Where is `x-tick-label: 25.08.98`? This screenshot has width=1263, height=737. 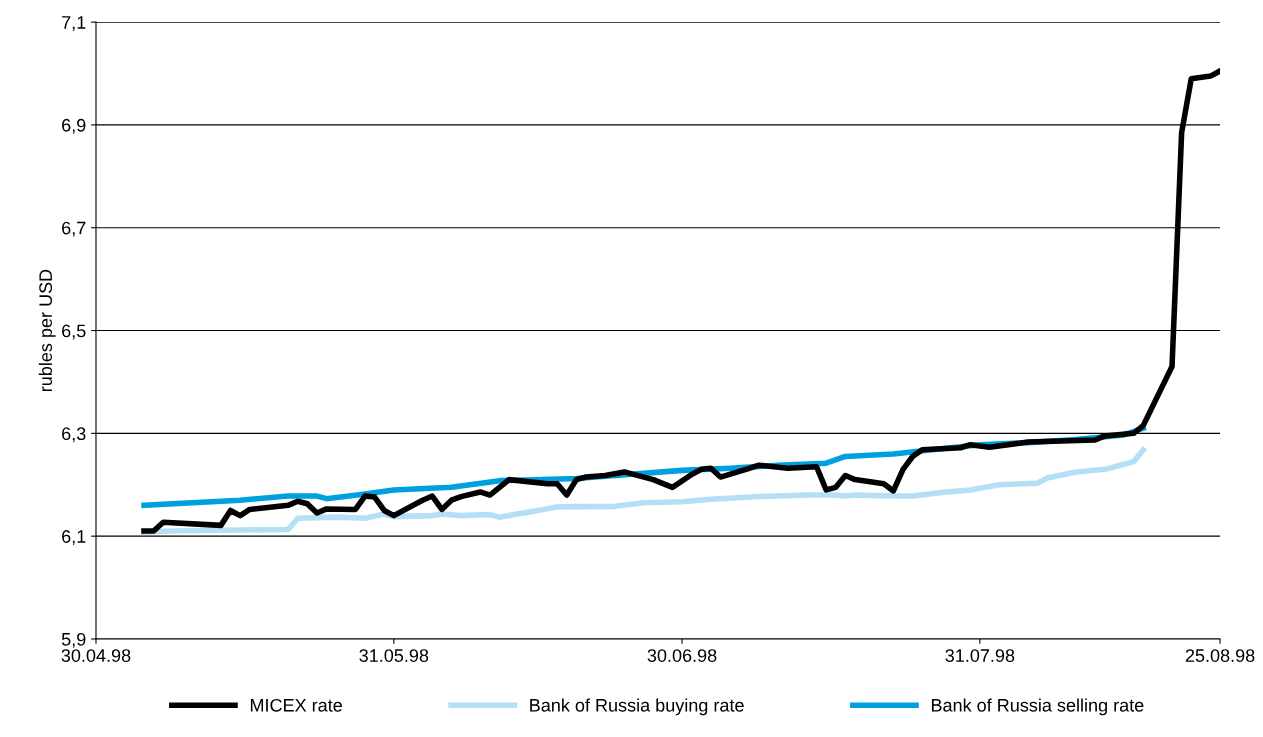
x-tick-label: 25.08.98 is located at coordinates (1220, 655).